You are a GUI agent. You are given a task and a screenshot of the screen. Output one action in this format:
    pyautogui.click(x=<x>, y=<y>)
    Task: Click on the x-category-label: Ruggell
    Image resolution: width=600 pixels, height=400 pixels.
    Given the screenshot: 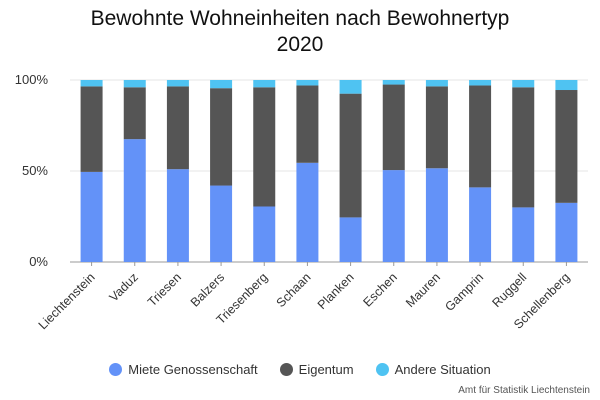 What is the action you would take?
    pyautogui.click(x=509, y=290)
    